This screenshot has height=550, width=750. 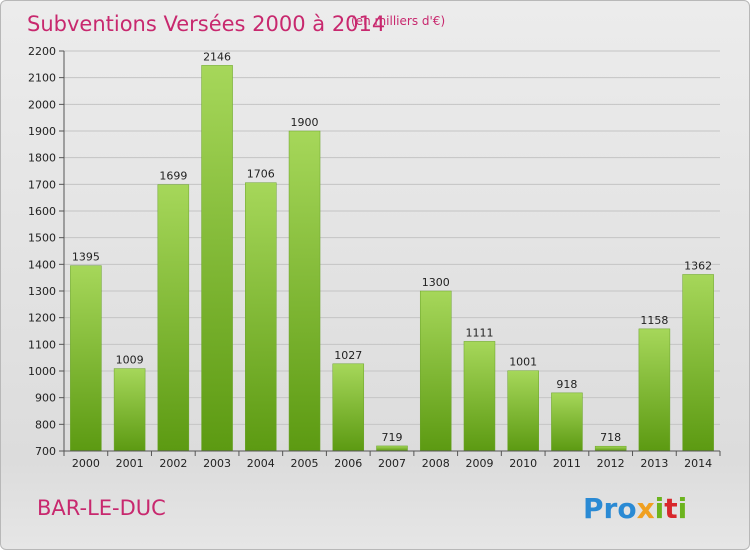 I want to click on data-label: 1395, so click(x=86, y=257).